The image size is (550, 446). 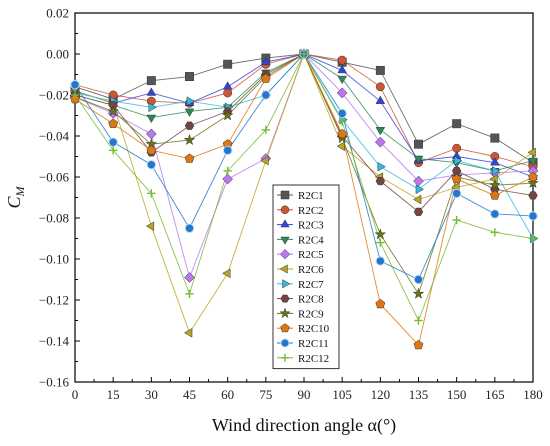 What do you see at coordinates (285, 254) in the screenshot?
I see `legend-marker-r2c5` at bounding box center [285, 254].